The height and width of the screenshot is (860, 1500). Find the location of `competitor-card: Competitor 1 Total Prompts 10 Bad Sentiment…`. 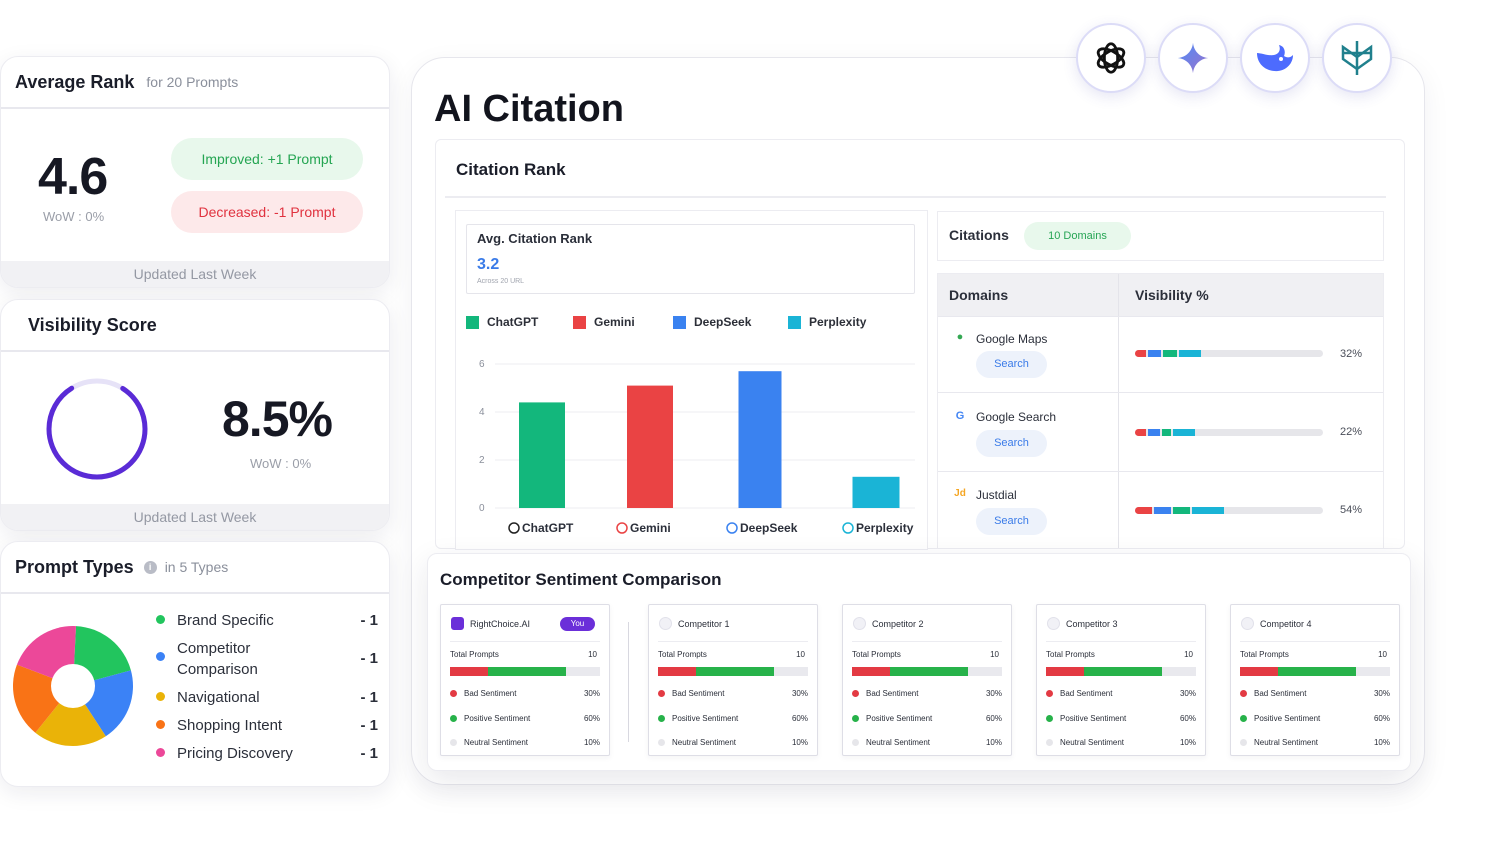

competitor-card: Competitor 1 Total Prompts 10 Bad Sentiment… is located at coordinates (733, 680).